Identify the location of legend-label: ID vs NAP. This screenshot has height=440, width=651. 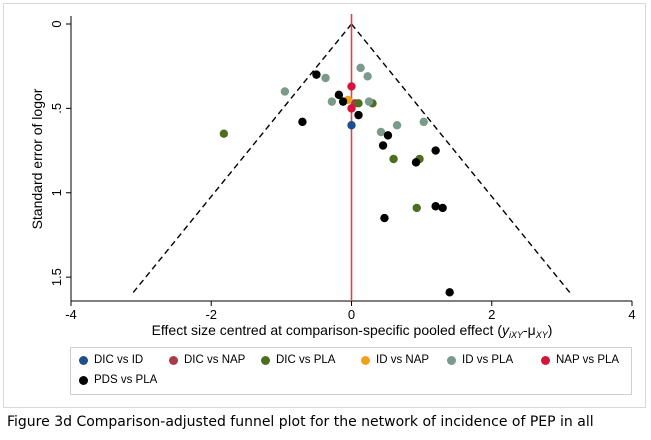
(403, 360).